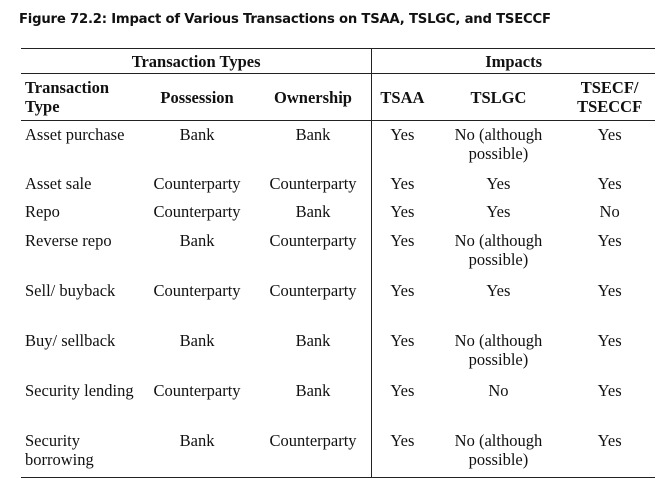 This screenshot has height=478, width=670. Describe the element at coordinates (402, 97) in the screenshot. I see `column-header-tsaa: TSAA` at that location.